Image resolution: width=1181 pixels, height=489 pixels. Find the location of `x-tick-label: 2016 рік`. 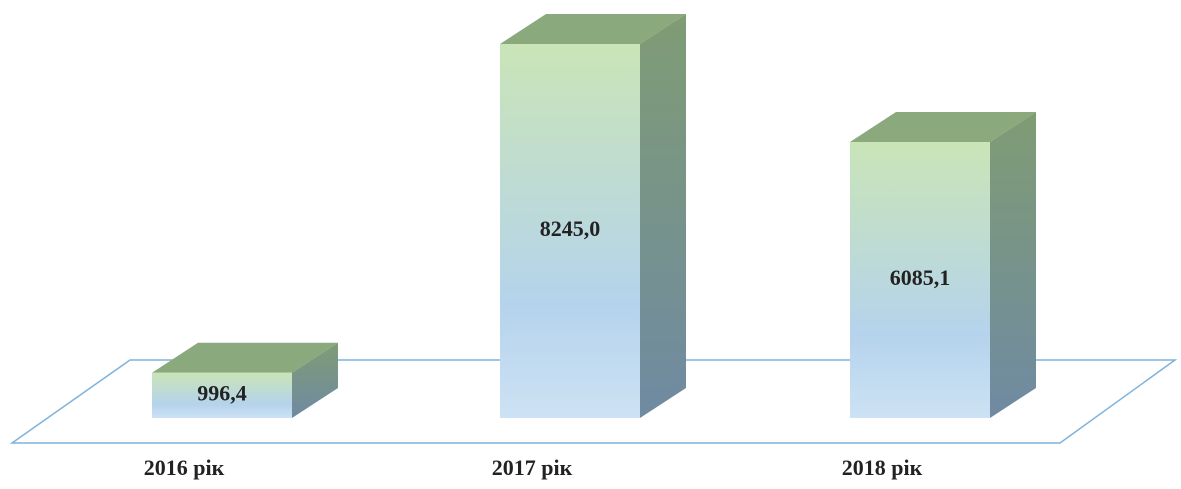

x-tick-label: 2016 рік is located at coordinates (184, 467).